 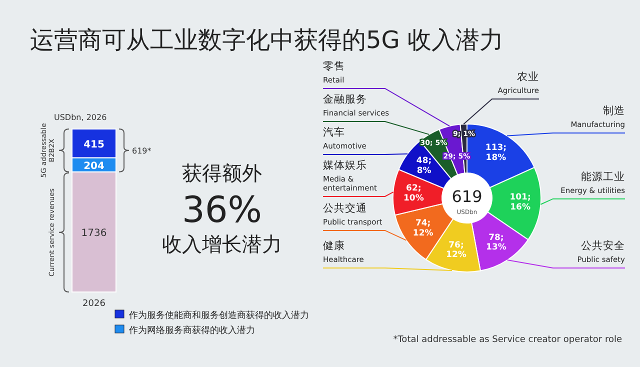 What do you see at coordinates (94, 233) in the screenshot?
I see `data-label: 1736` at bounding box center [94, 233].